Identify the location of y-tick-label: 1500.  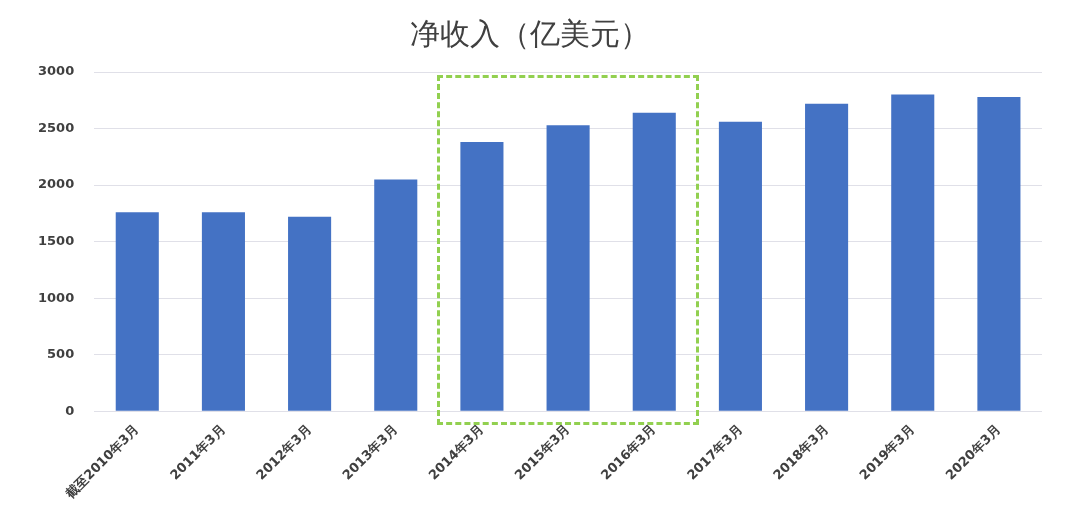
(56, 240).